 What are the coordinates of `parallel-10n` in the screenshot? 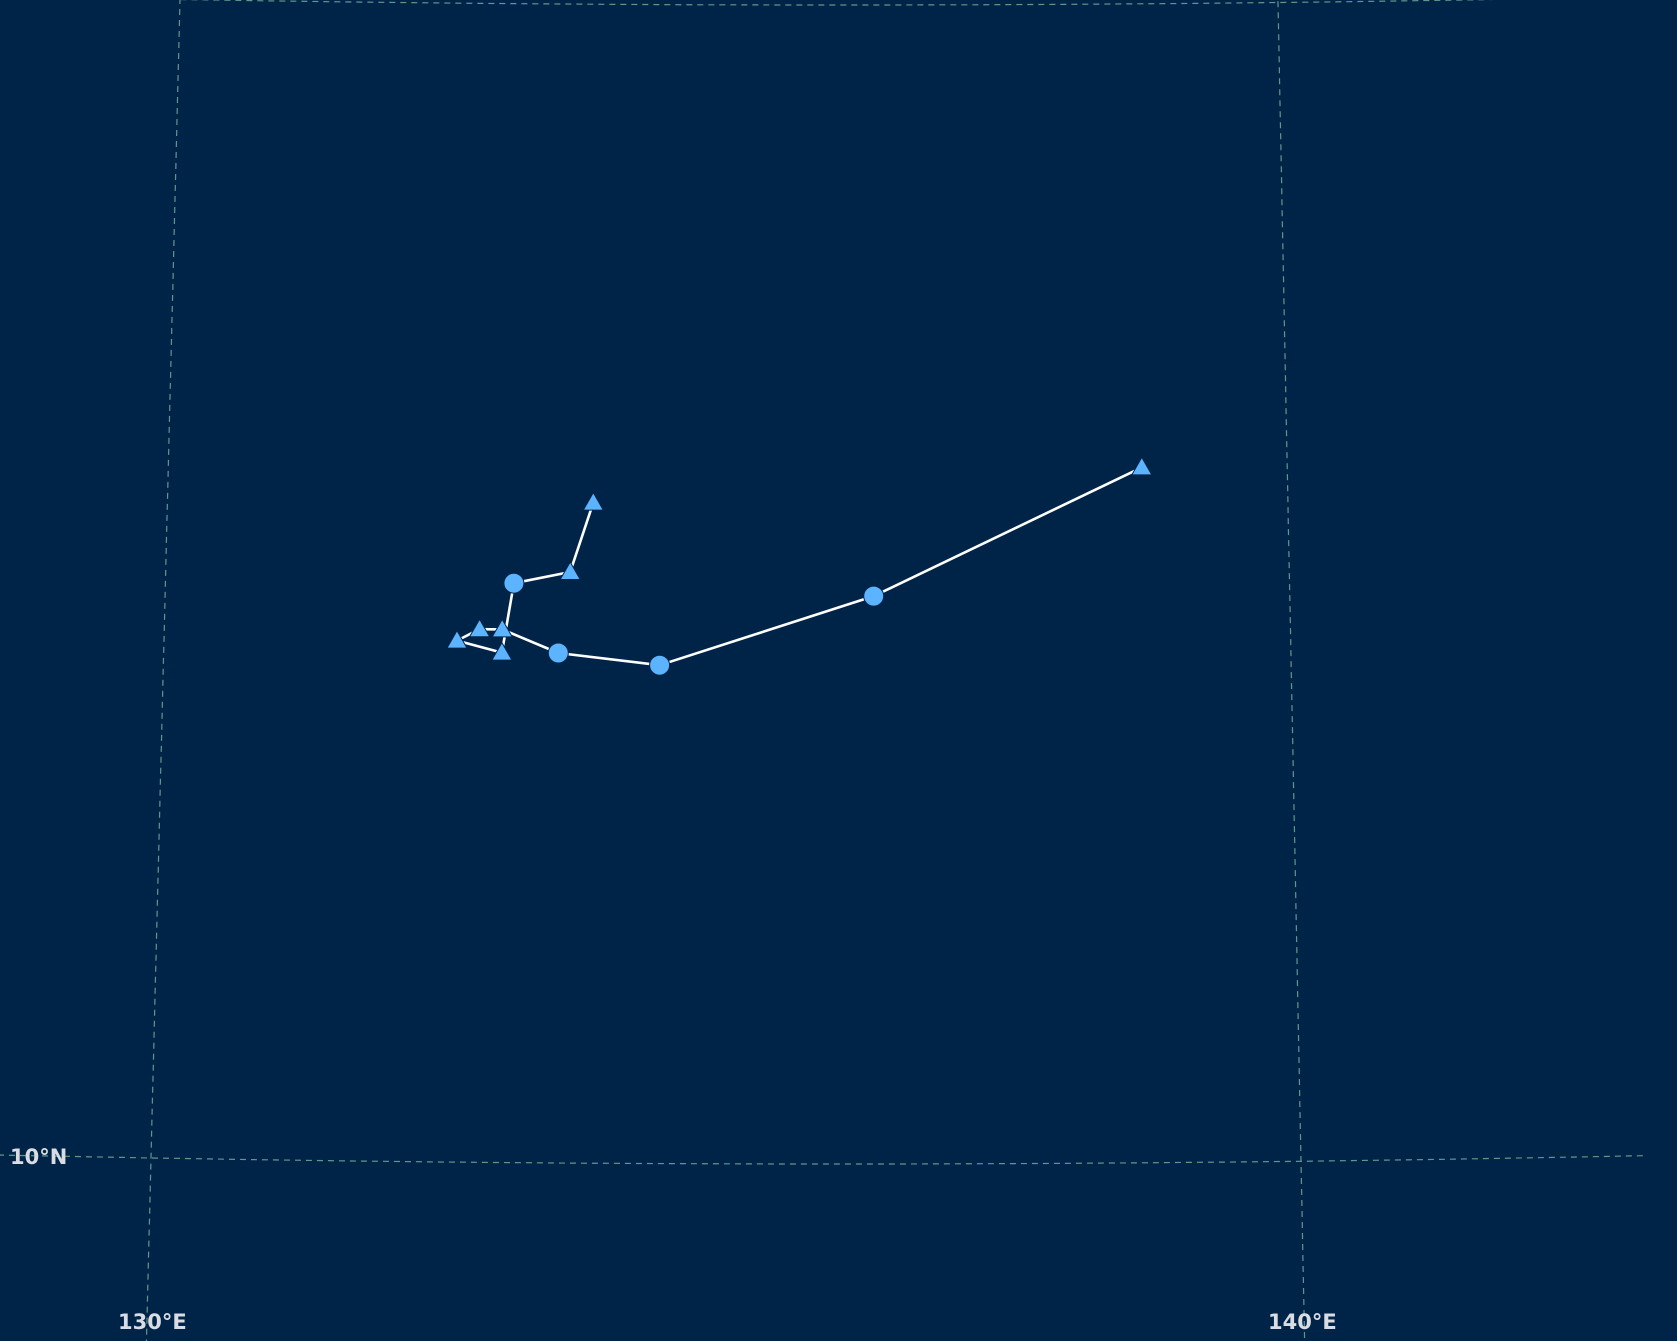 It's located at (823, 1159).